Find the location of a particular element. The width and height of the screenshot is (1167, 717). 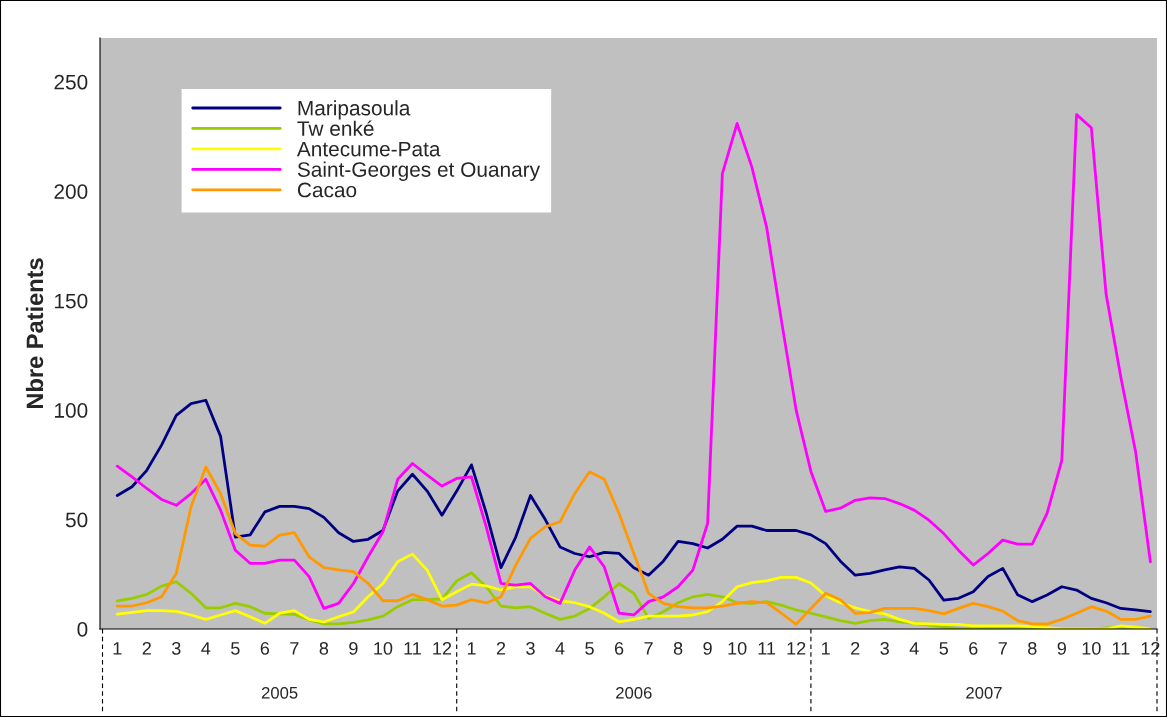

text: 2005 is located at coordinates (279, 692).